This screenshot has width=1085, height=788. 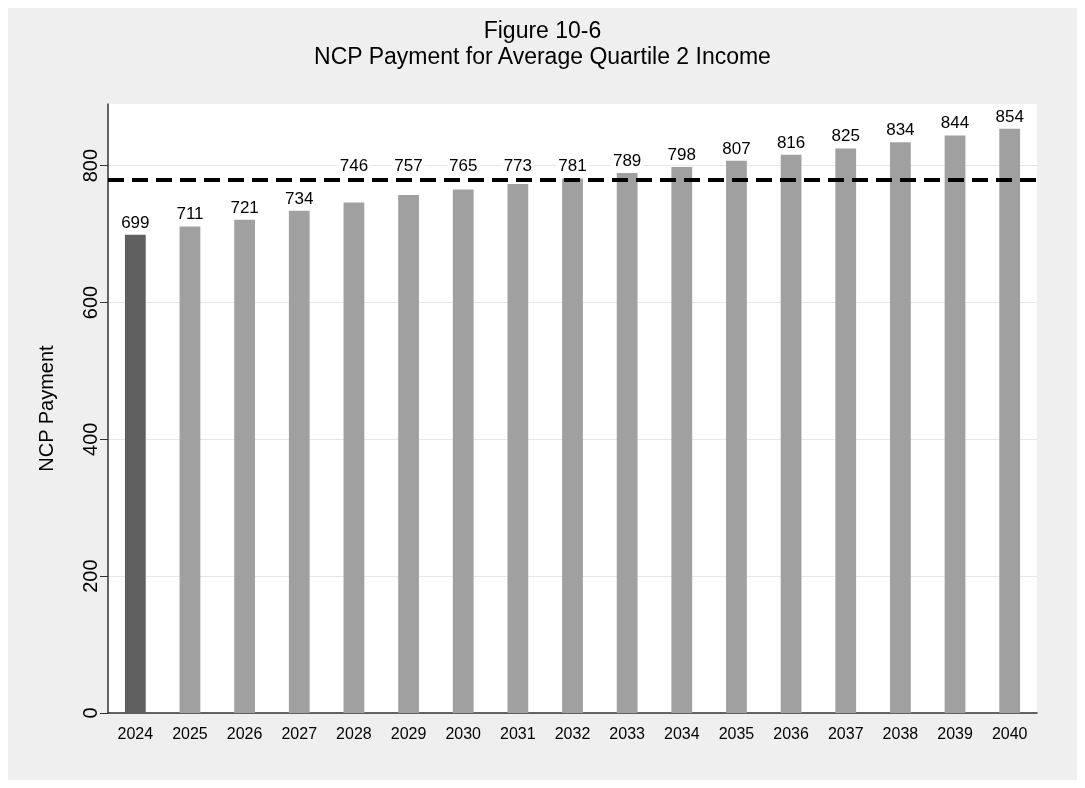 I want to click on x-tick-label: 2024, so click(x=135, y=733).